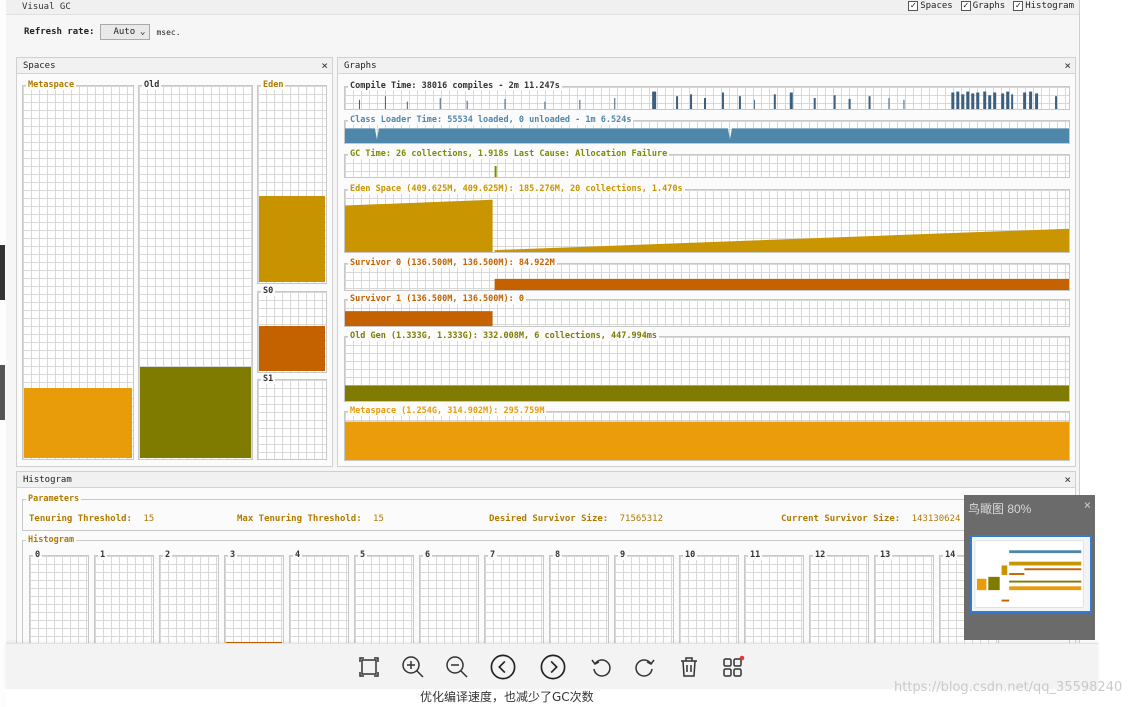  I want to click on s0-space: S0, so click(292, 329).